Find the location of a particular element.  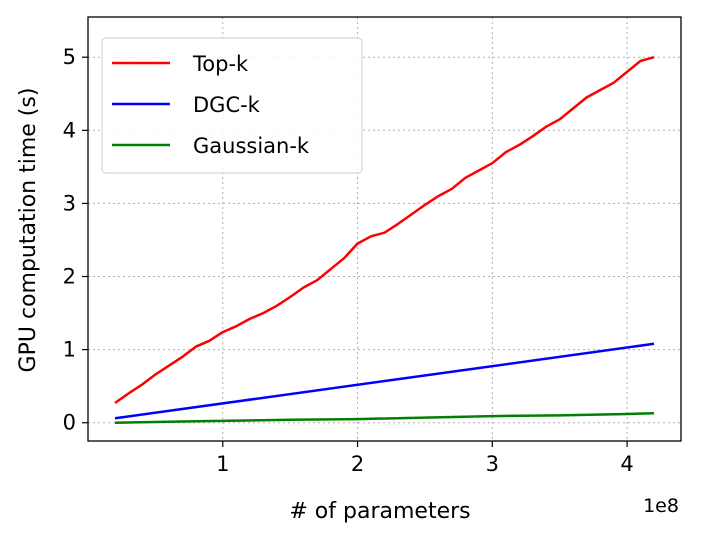

y-tick-label: 5 is located at coordinates (69, 57).